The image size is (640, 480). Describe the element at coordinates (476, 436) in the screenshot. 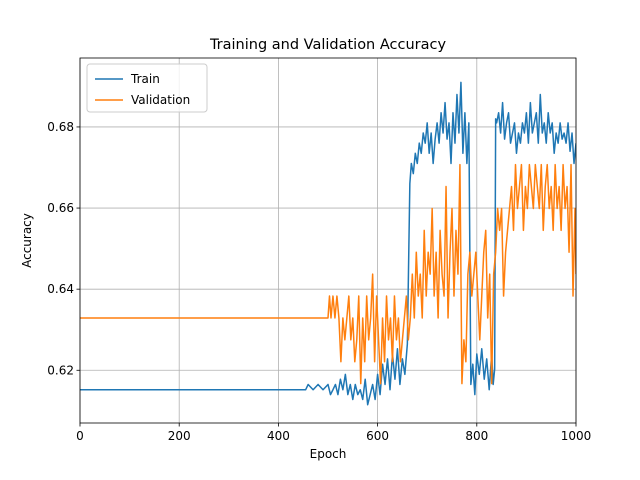

I see `x-tick-label: 800` at that location.